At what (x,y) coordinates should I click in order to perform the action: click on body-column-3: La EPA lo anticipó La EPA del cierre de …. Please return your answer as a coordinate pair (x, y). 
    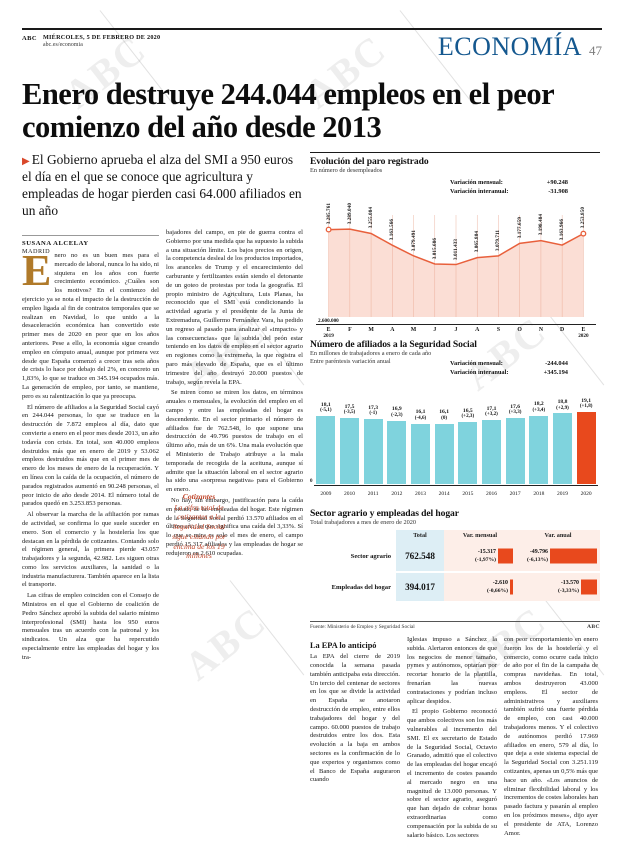
    Looking at the image, I should click on (355, 711).